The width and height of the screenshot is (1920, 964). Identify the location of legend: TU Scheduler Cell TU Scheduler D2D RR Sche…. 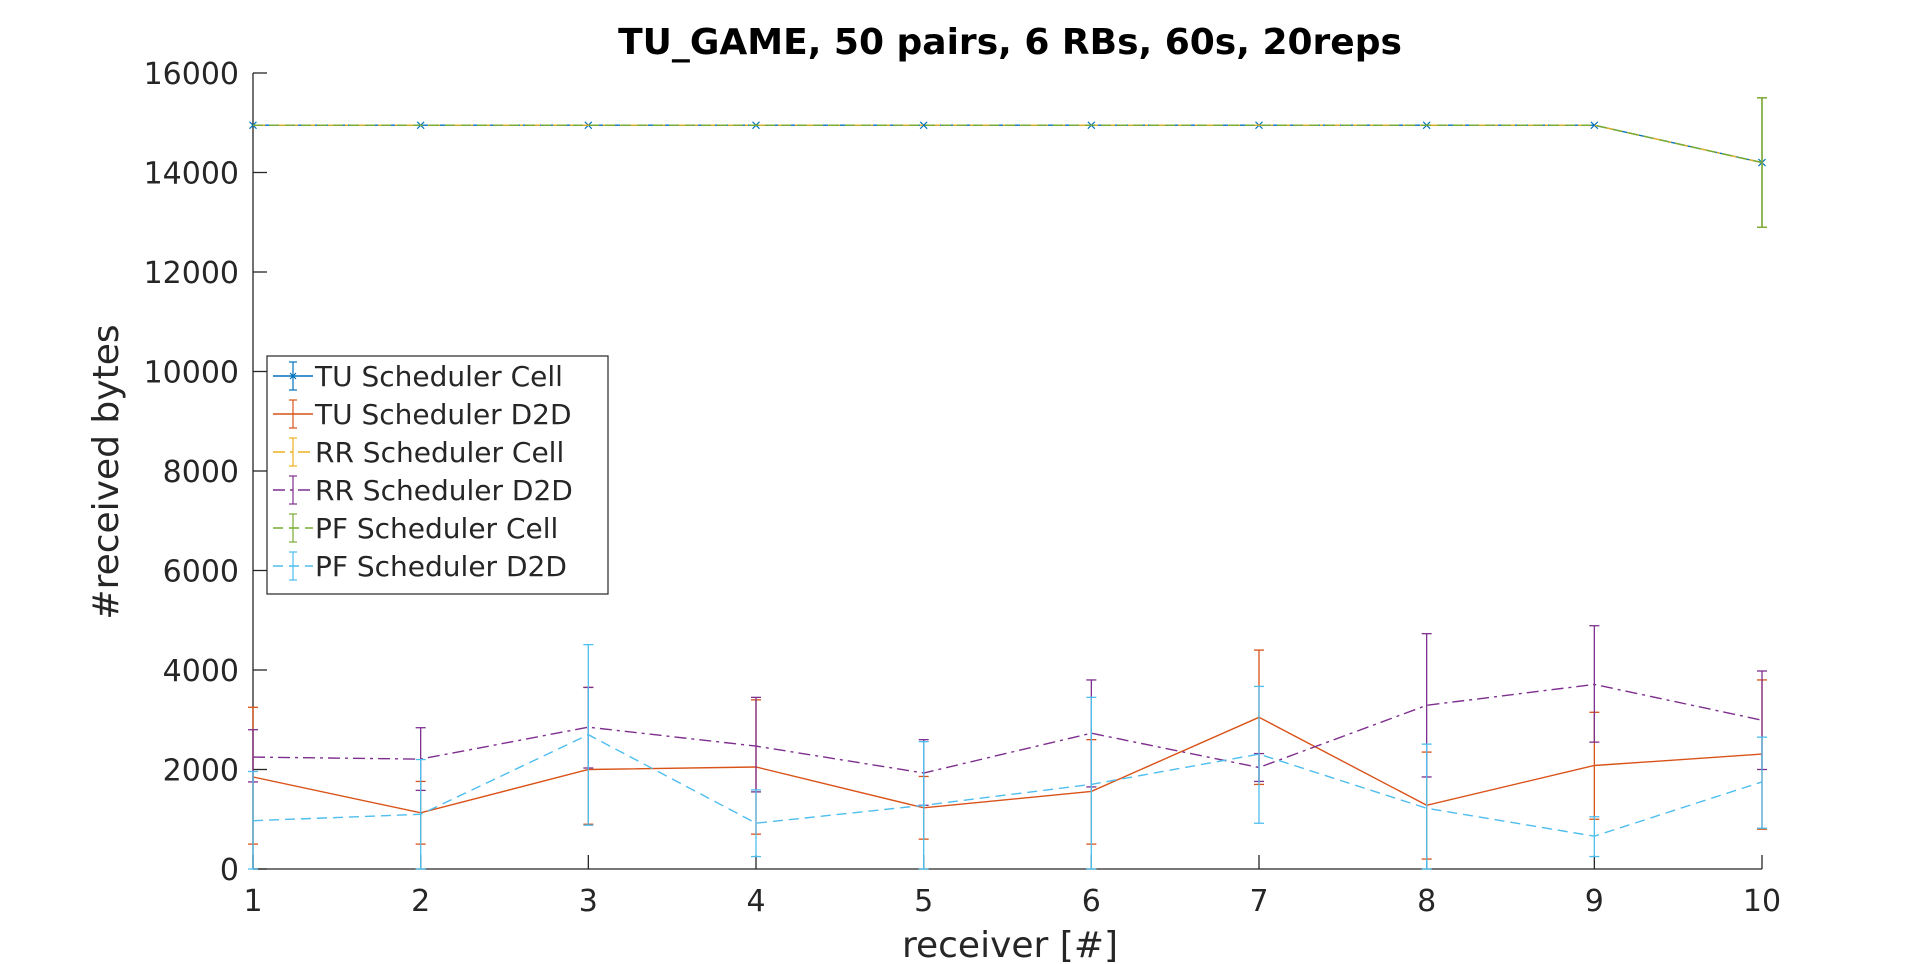
(437, 475).